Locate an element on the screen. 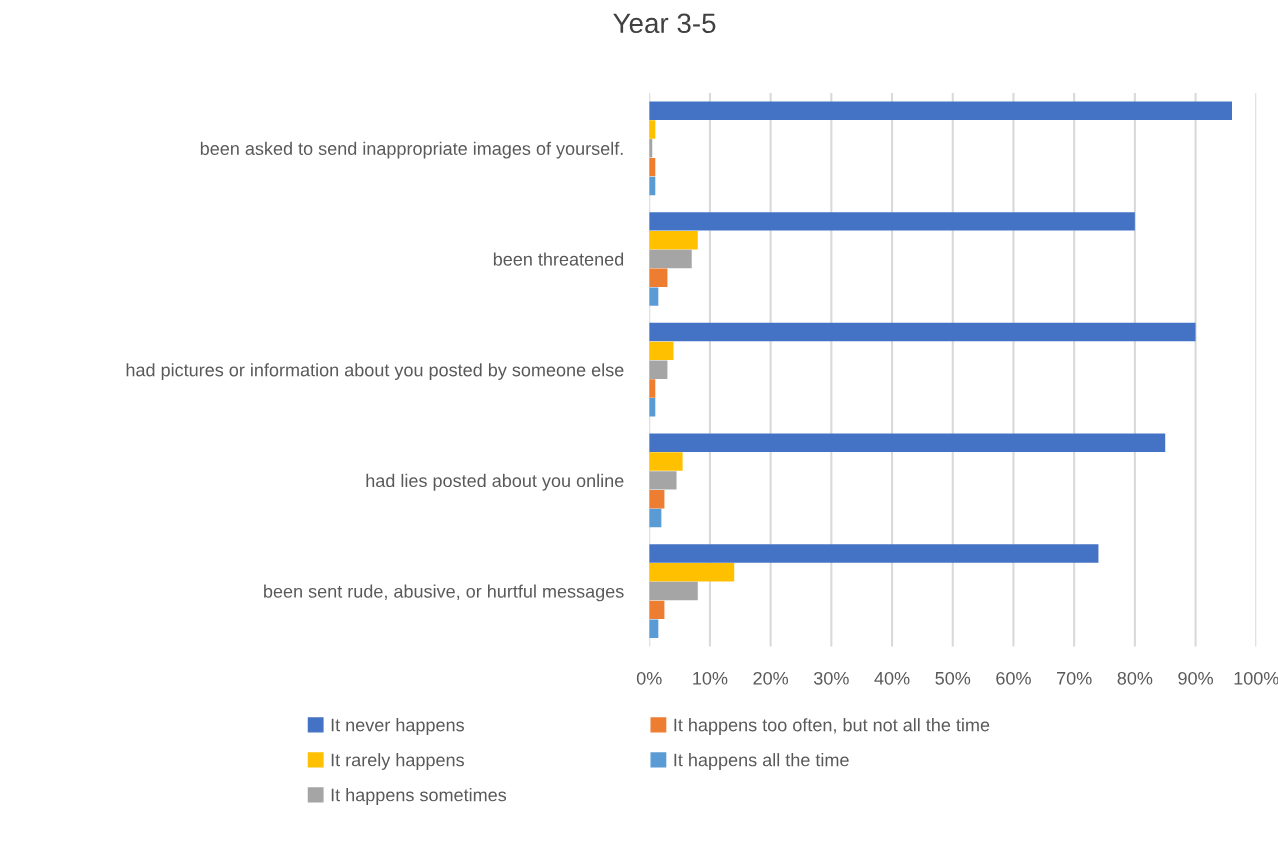 The height and width of the screenshot is (845, 1278). x-tick-label: 50% is located at coordinates (953, 678).